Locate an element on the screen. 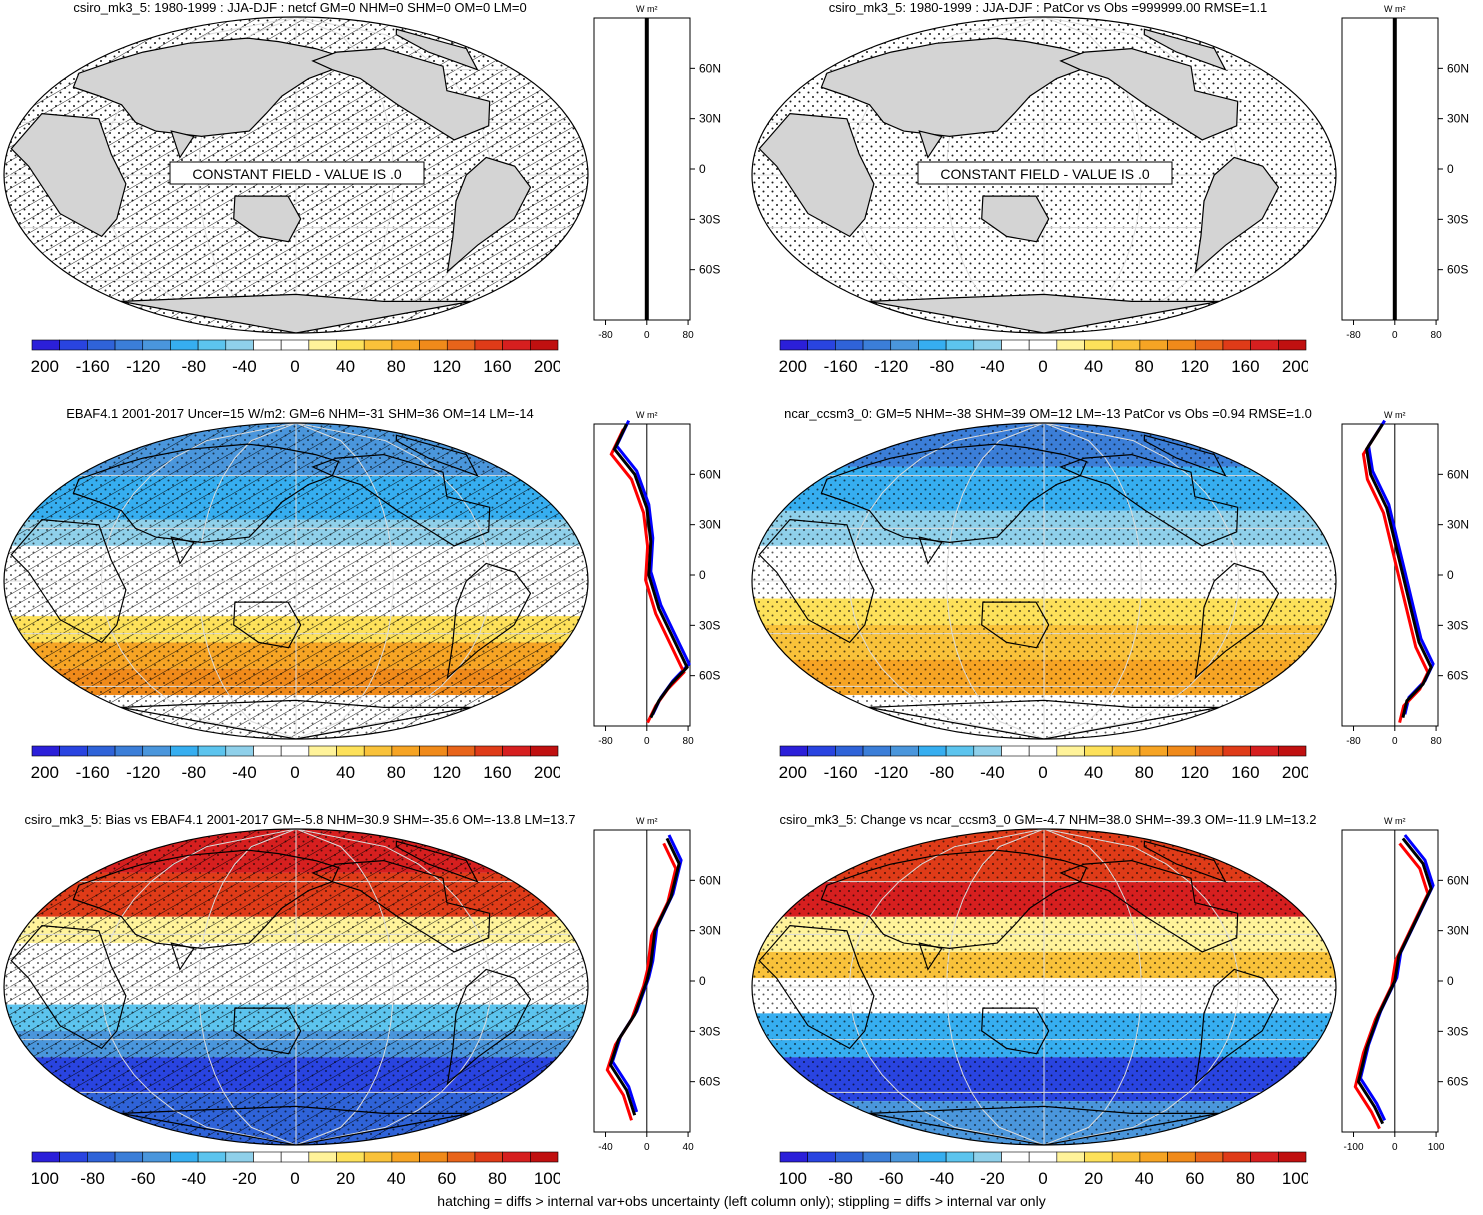  zonal-mean-profile: W m² 60N 30N 0 30S 60S -80 0 80 is located at coordinates (657, 578).